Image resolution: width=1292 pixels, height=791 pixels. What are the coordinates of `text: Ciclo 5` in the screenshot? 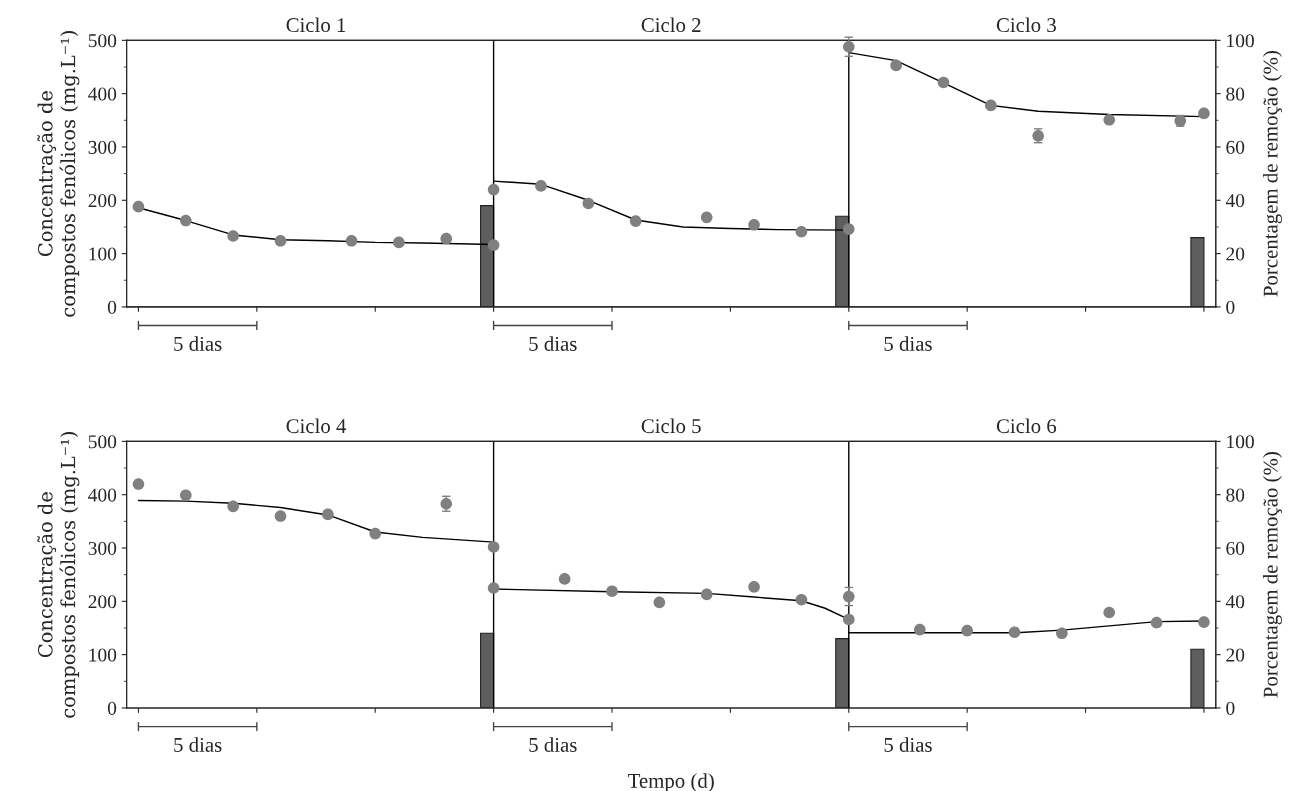 It's located at (671, 426).